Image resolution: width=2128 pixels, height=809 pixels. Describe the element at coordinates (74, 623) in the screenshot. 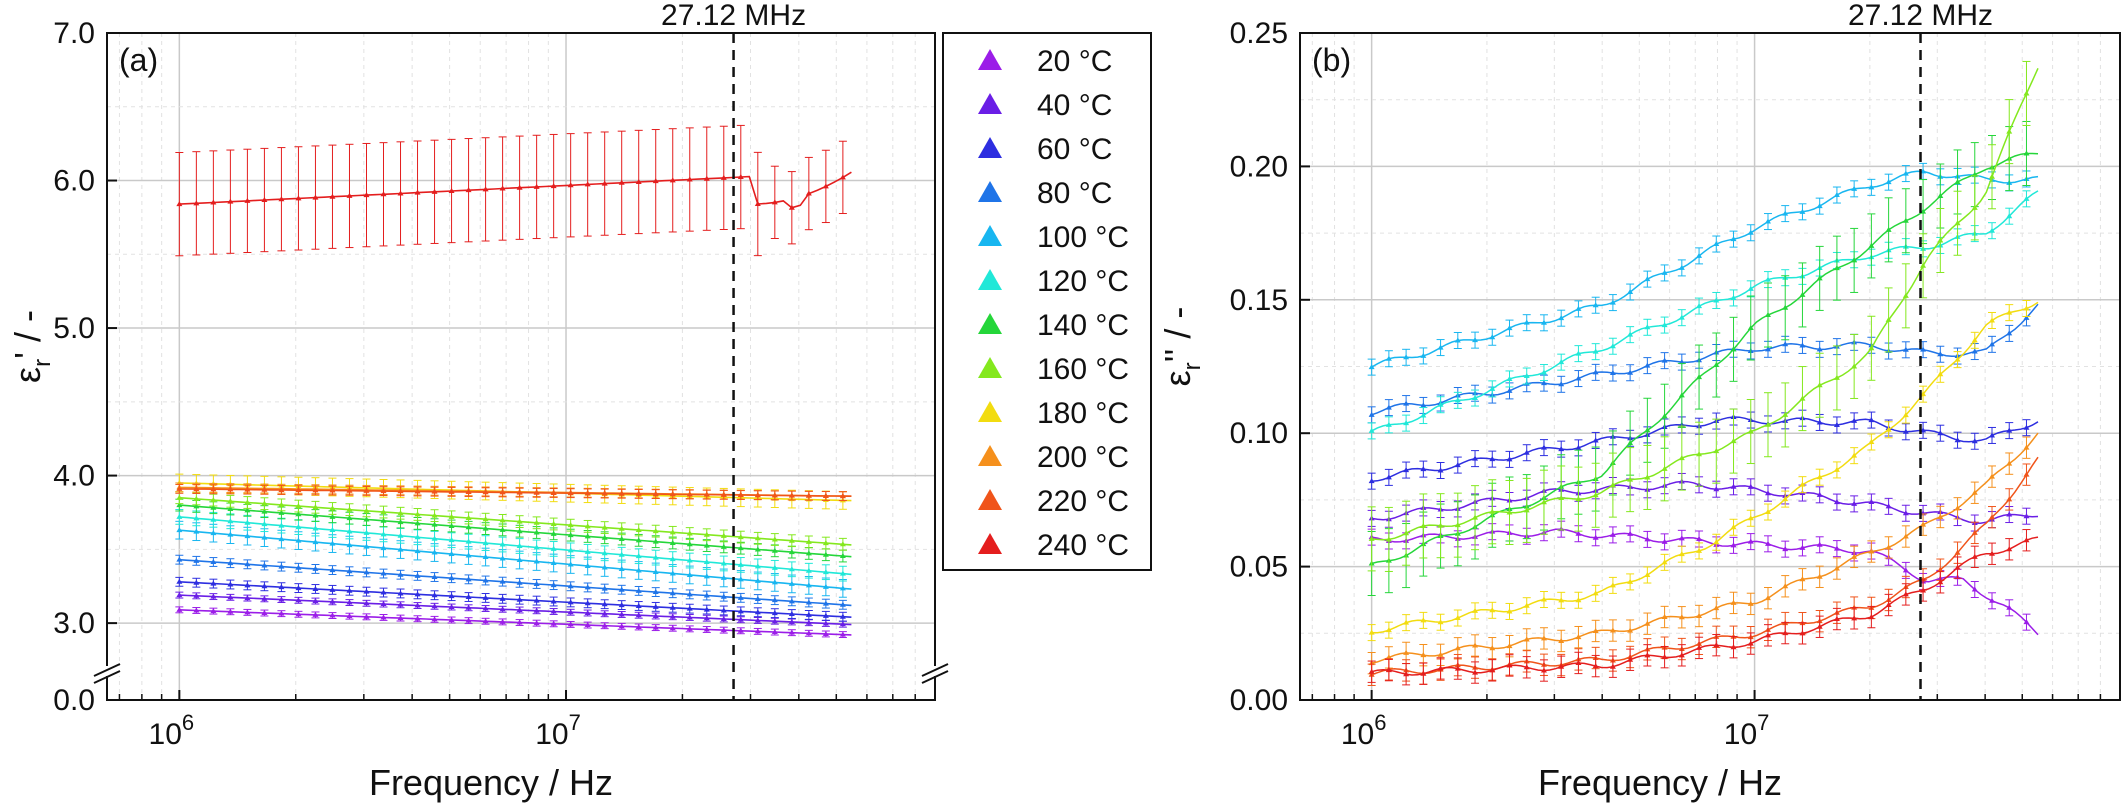

I see `panel-a-y-tick-label: 3.0` at that location.